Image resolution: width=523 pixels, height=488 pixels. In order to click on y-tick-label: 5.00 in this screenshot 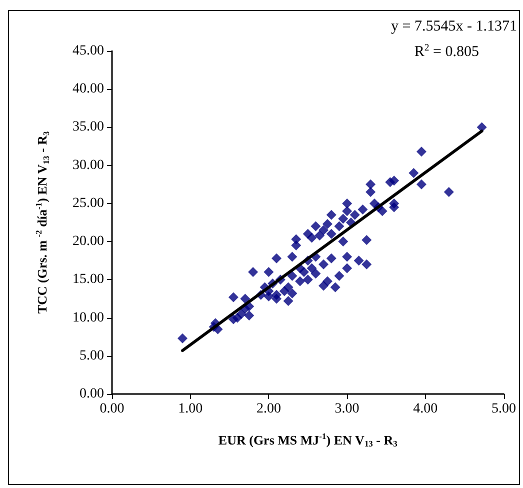, I will do `click(92, 356)`.